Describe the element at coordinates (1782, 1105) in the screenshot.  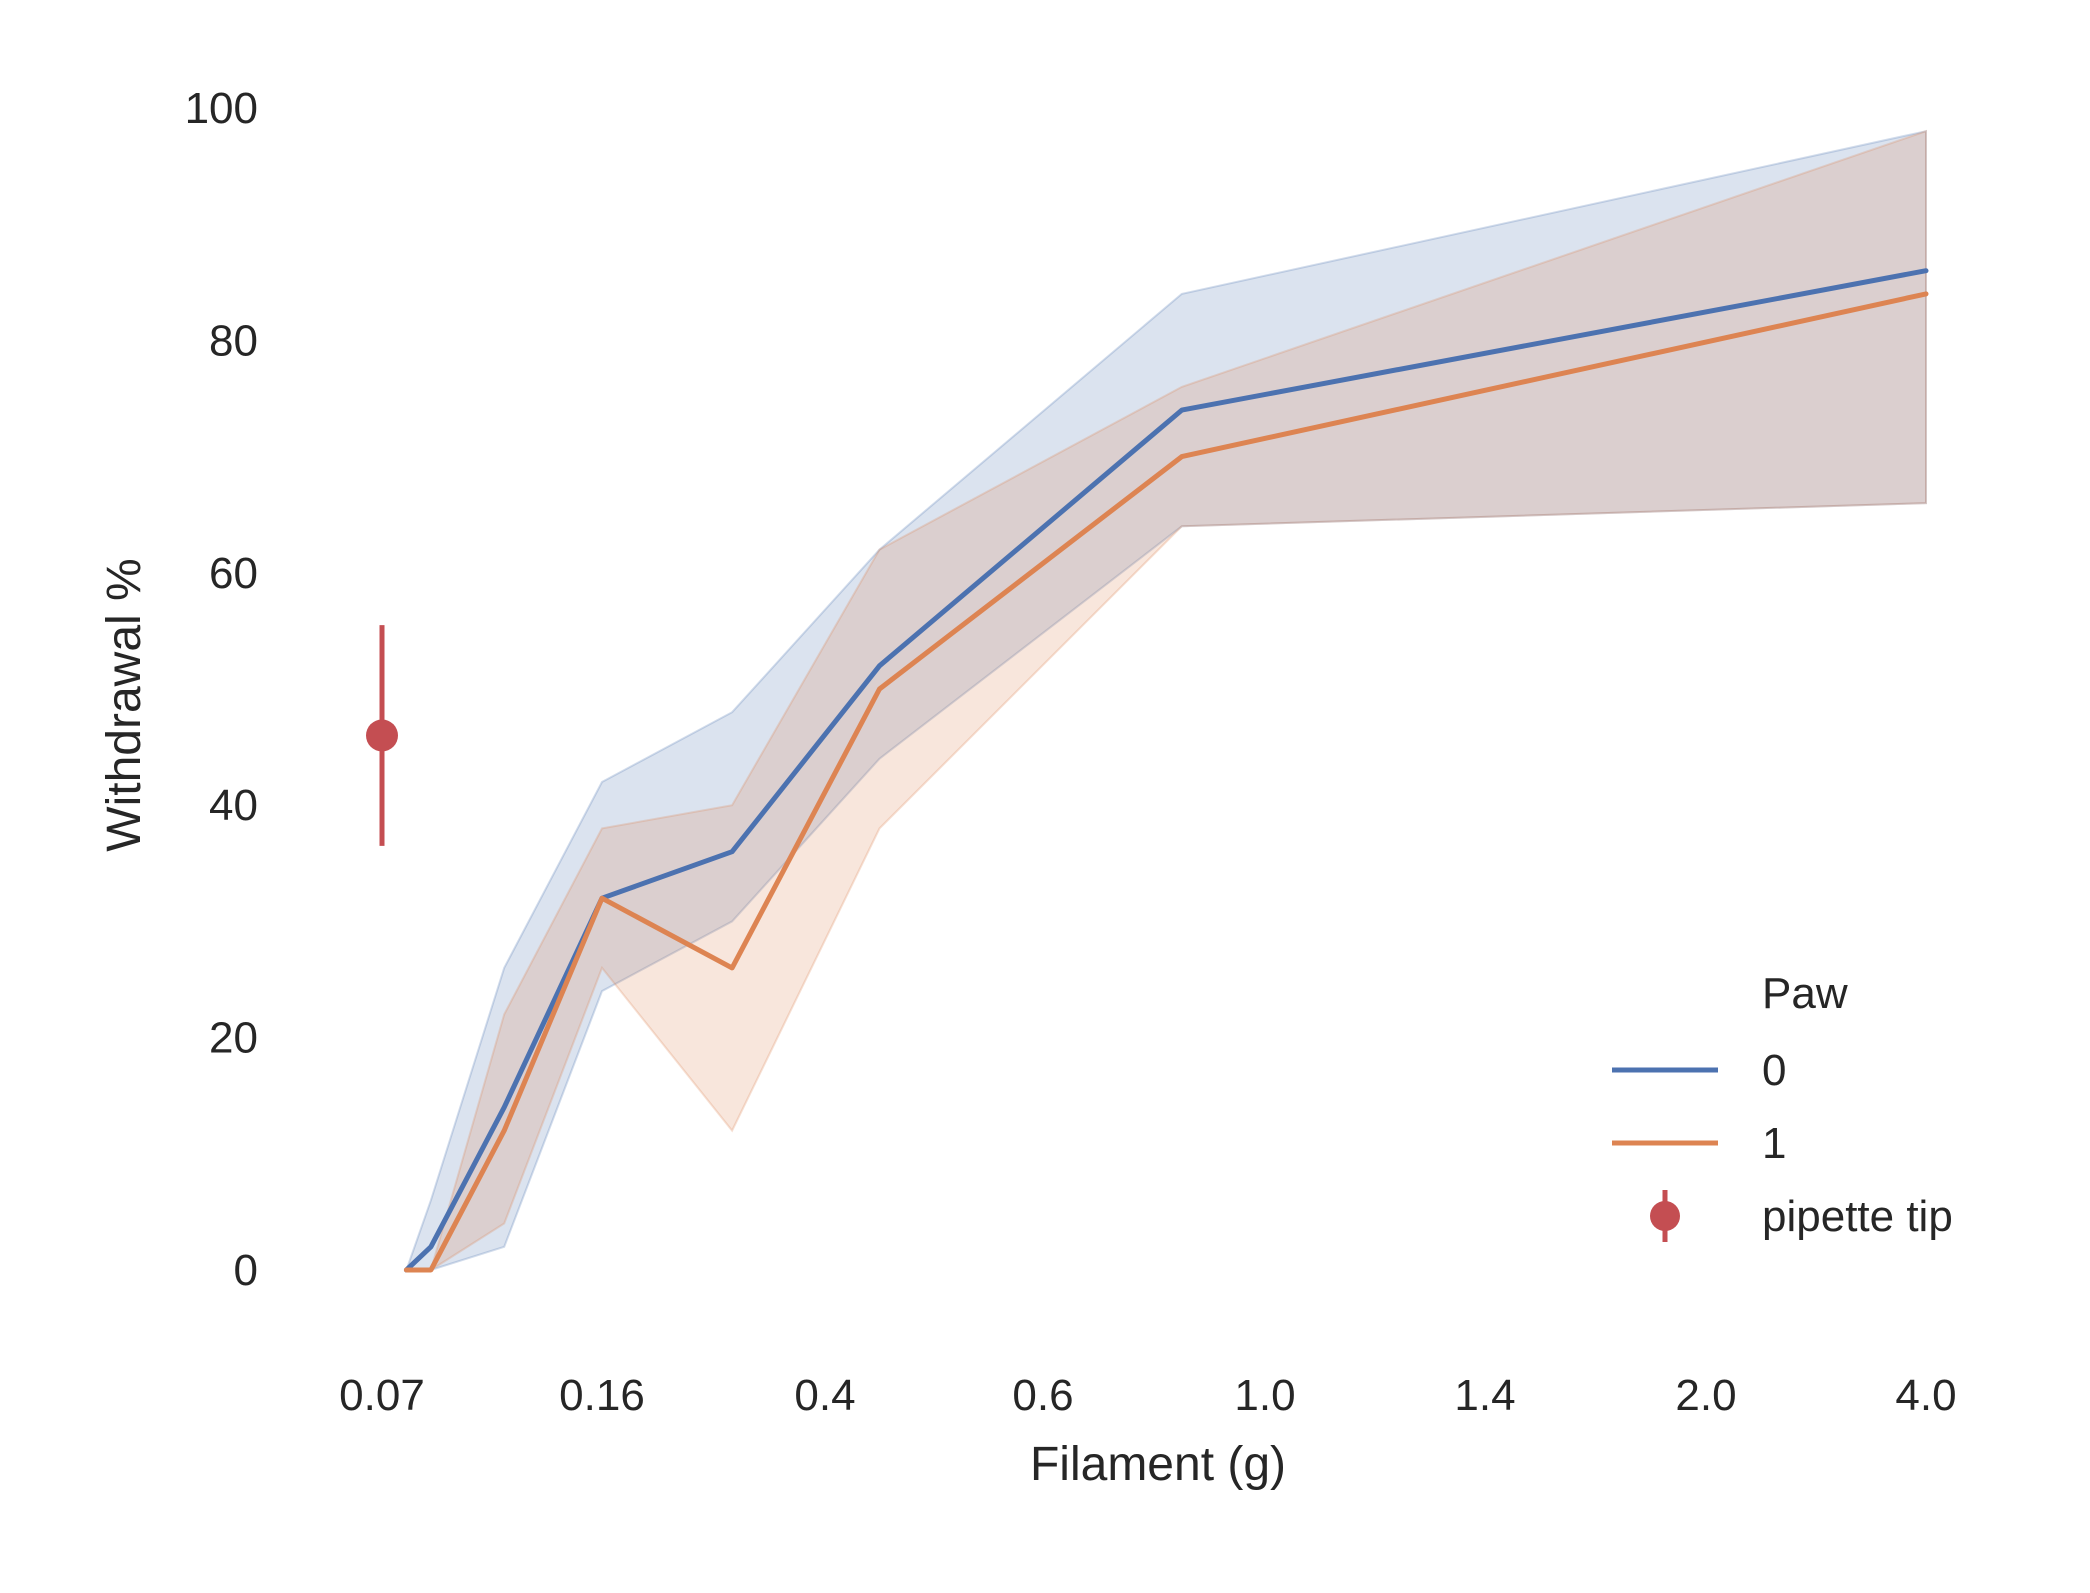
I see `legend: Paw 0 1 pipette tip` at that location.